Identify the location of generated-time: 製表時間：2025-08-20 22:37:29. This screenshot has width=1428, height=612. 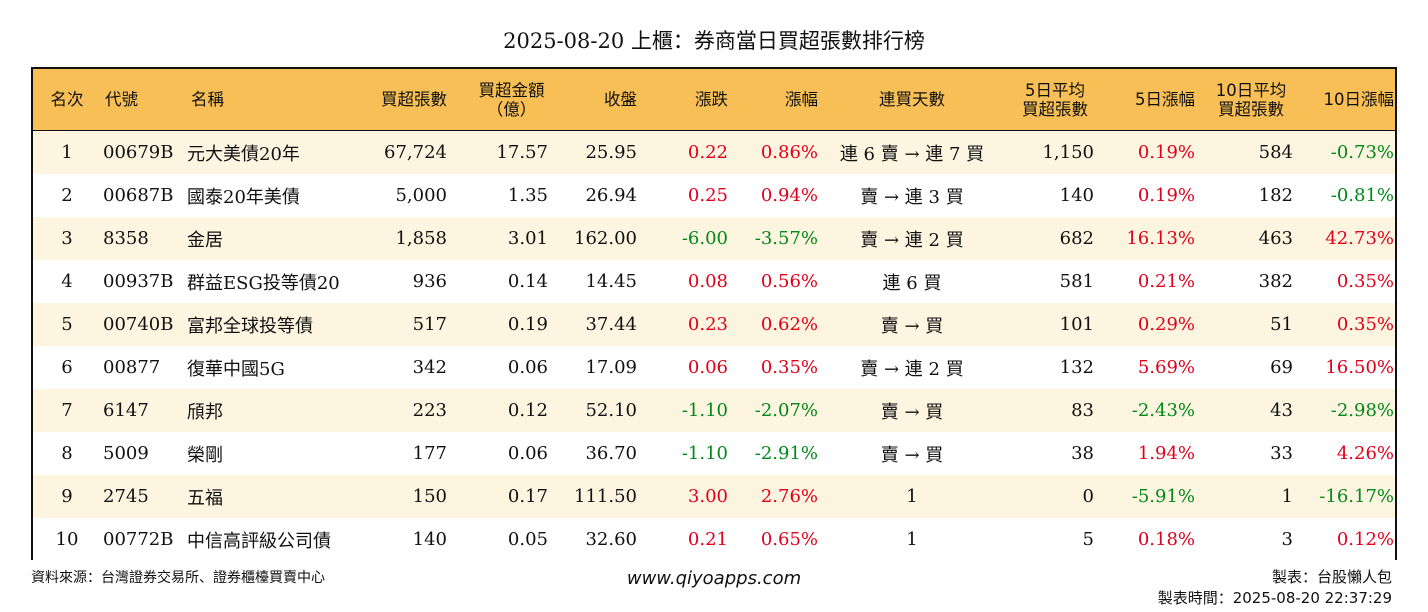
(1274, 598).